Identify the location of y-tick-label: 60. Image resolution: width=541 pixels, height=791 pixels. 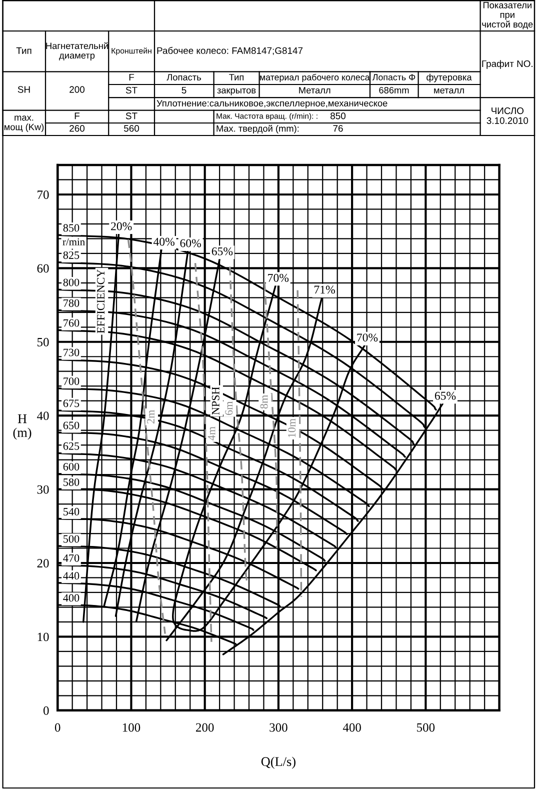
(43, 268).